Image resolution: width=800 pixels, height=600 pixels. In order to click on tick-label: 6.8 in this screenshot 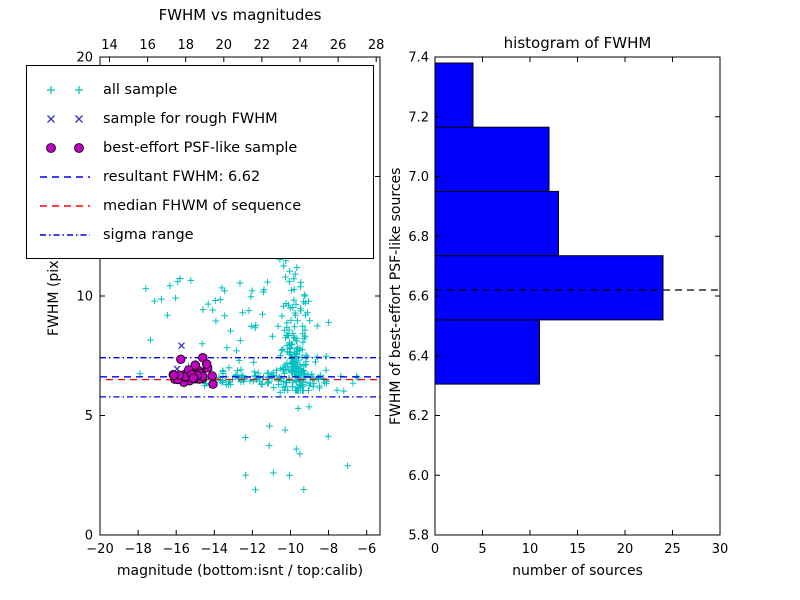, I will do `click(418, 237)`.